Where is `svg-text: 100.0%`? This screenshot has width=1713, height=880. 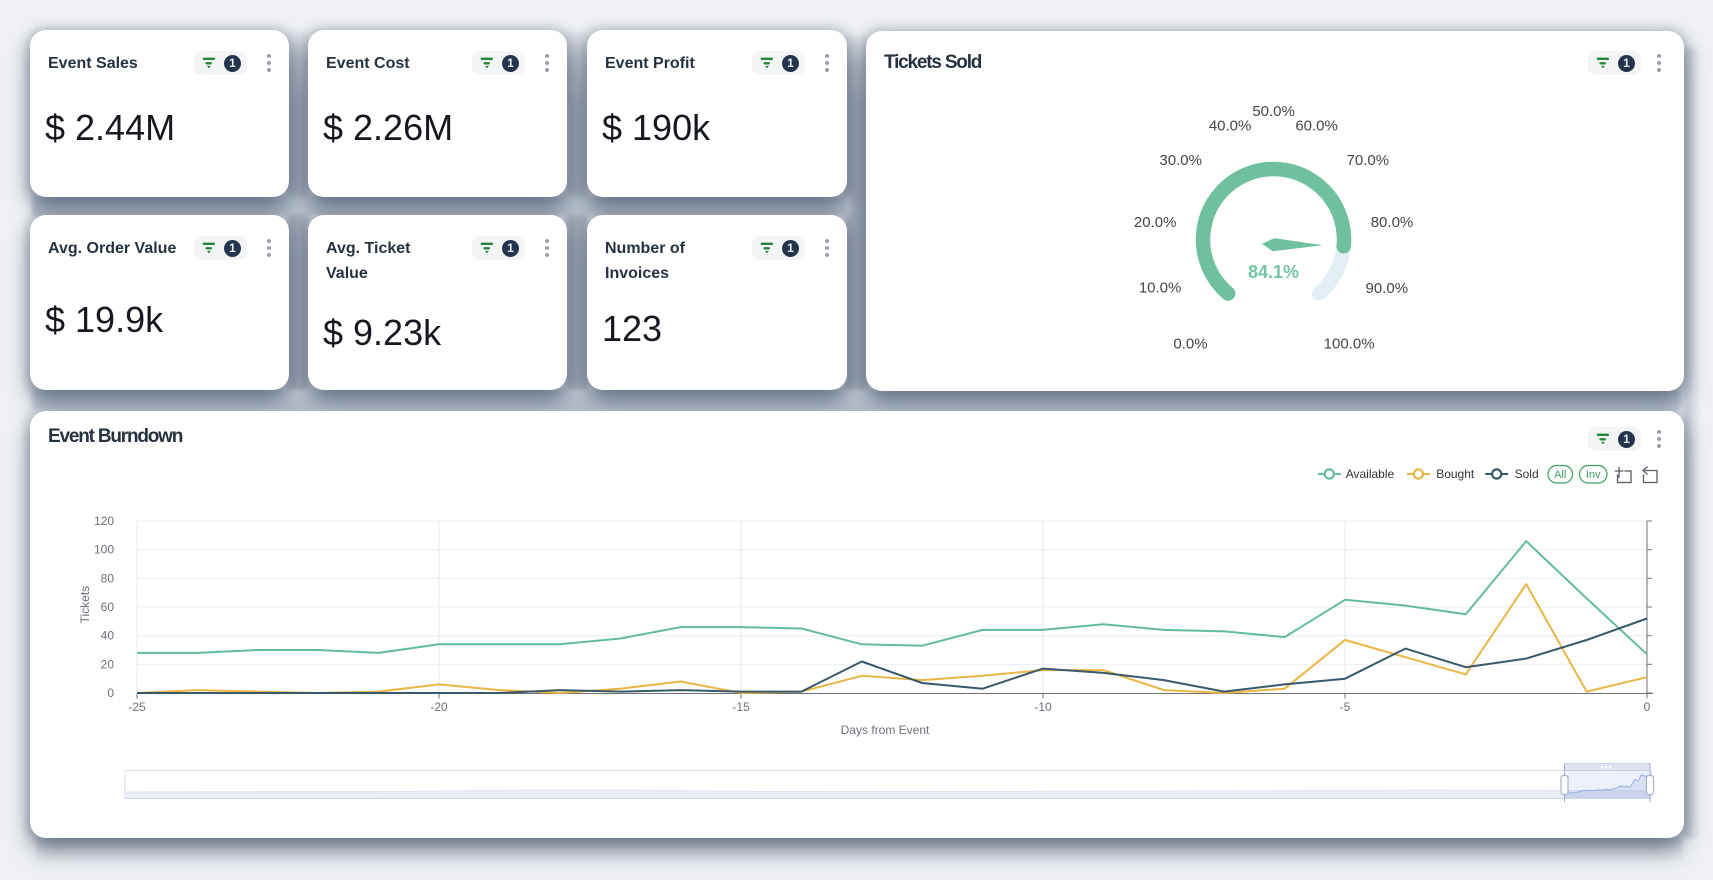
svg-text: 100.0% is located at coordinates (1349, 344).